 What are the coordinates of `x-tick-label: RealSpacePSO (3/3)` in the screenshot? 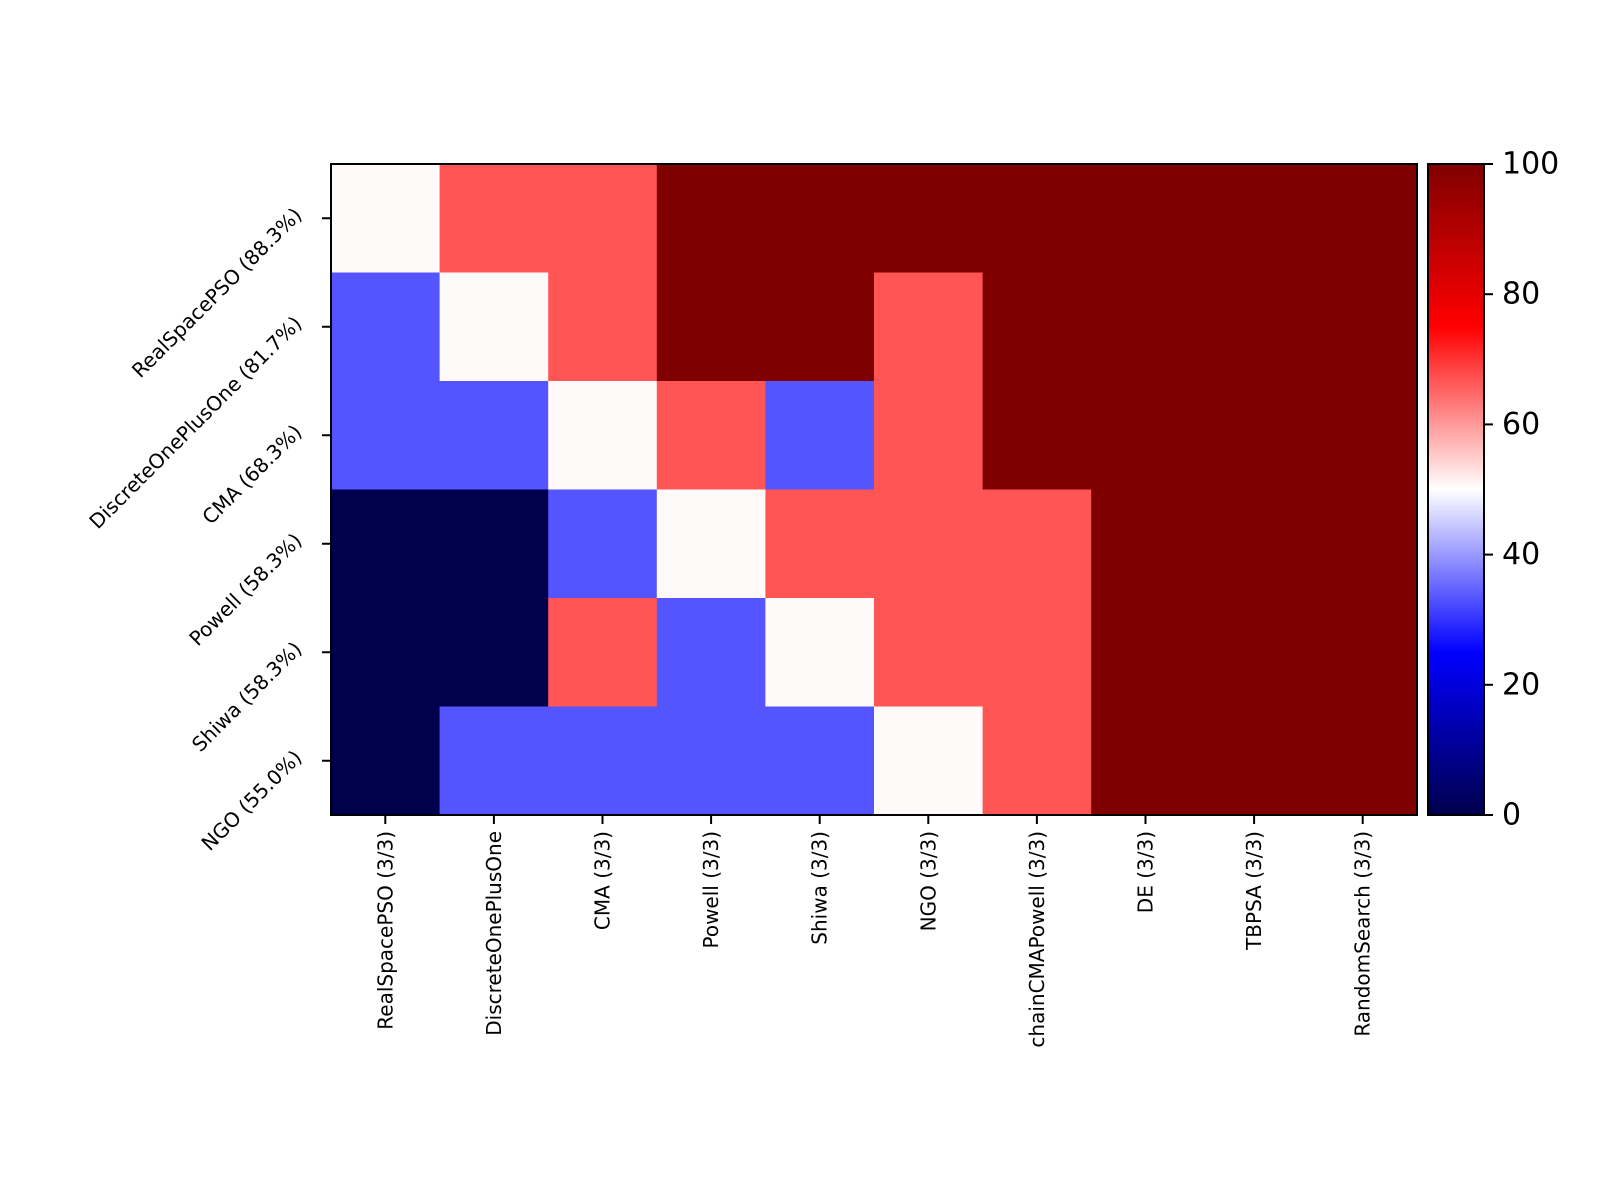 It's located at (385, 930).